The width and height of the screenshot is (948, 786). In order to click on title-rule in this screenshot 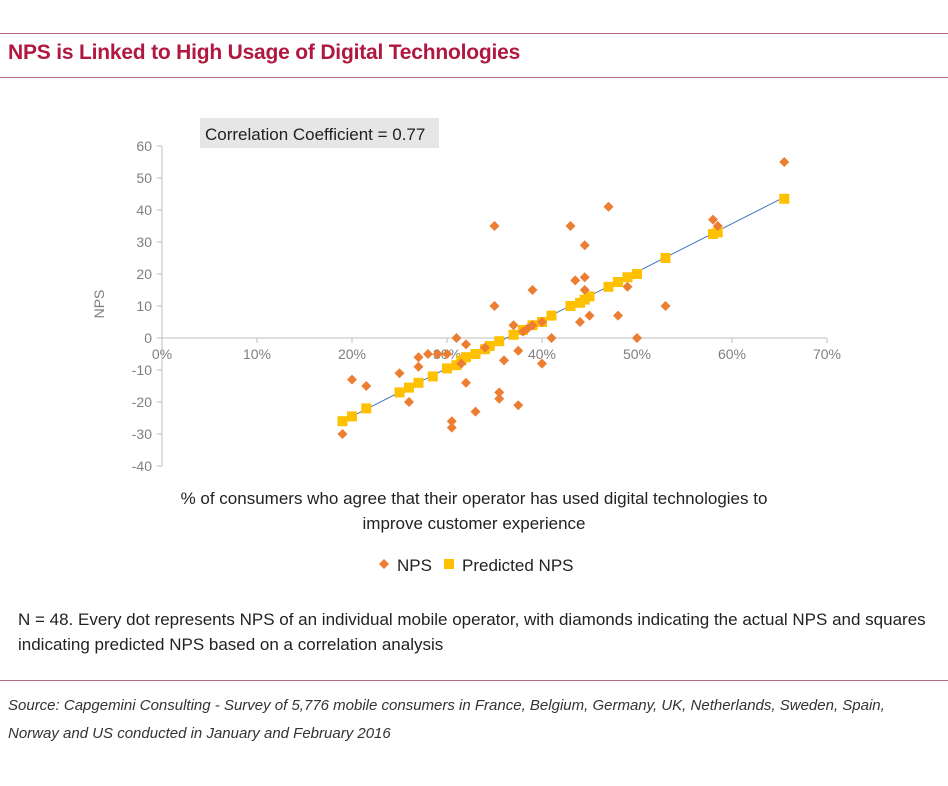, I will do `click(474, 77)`.